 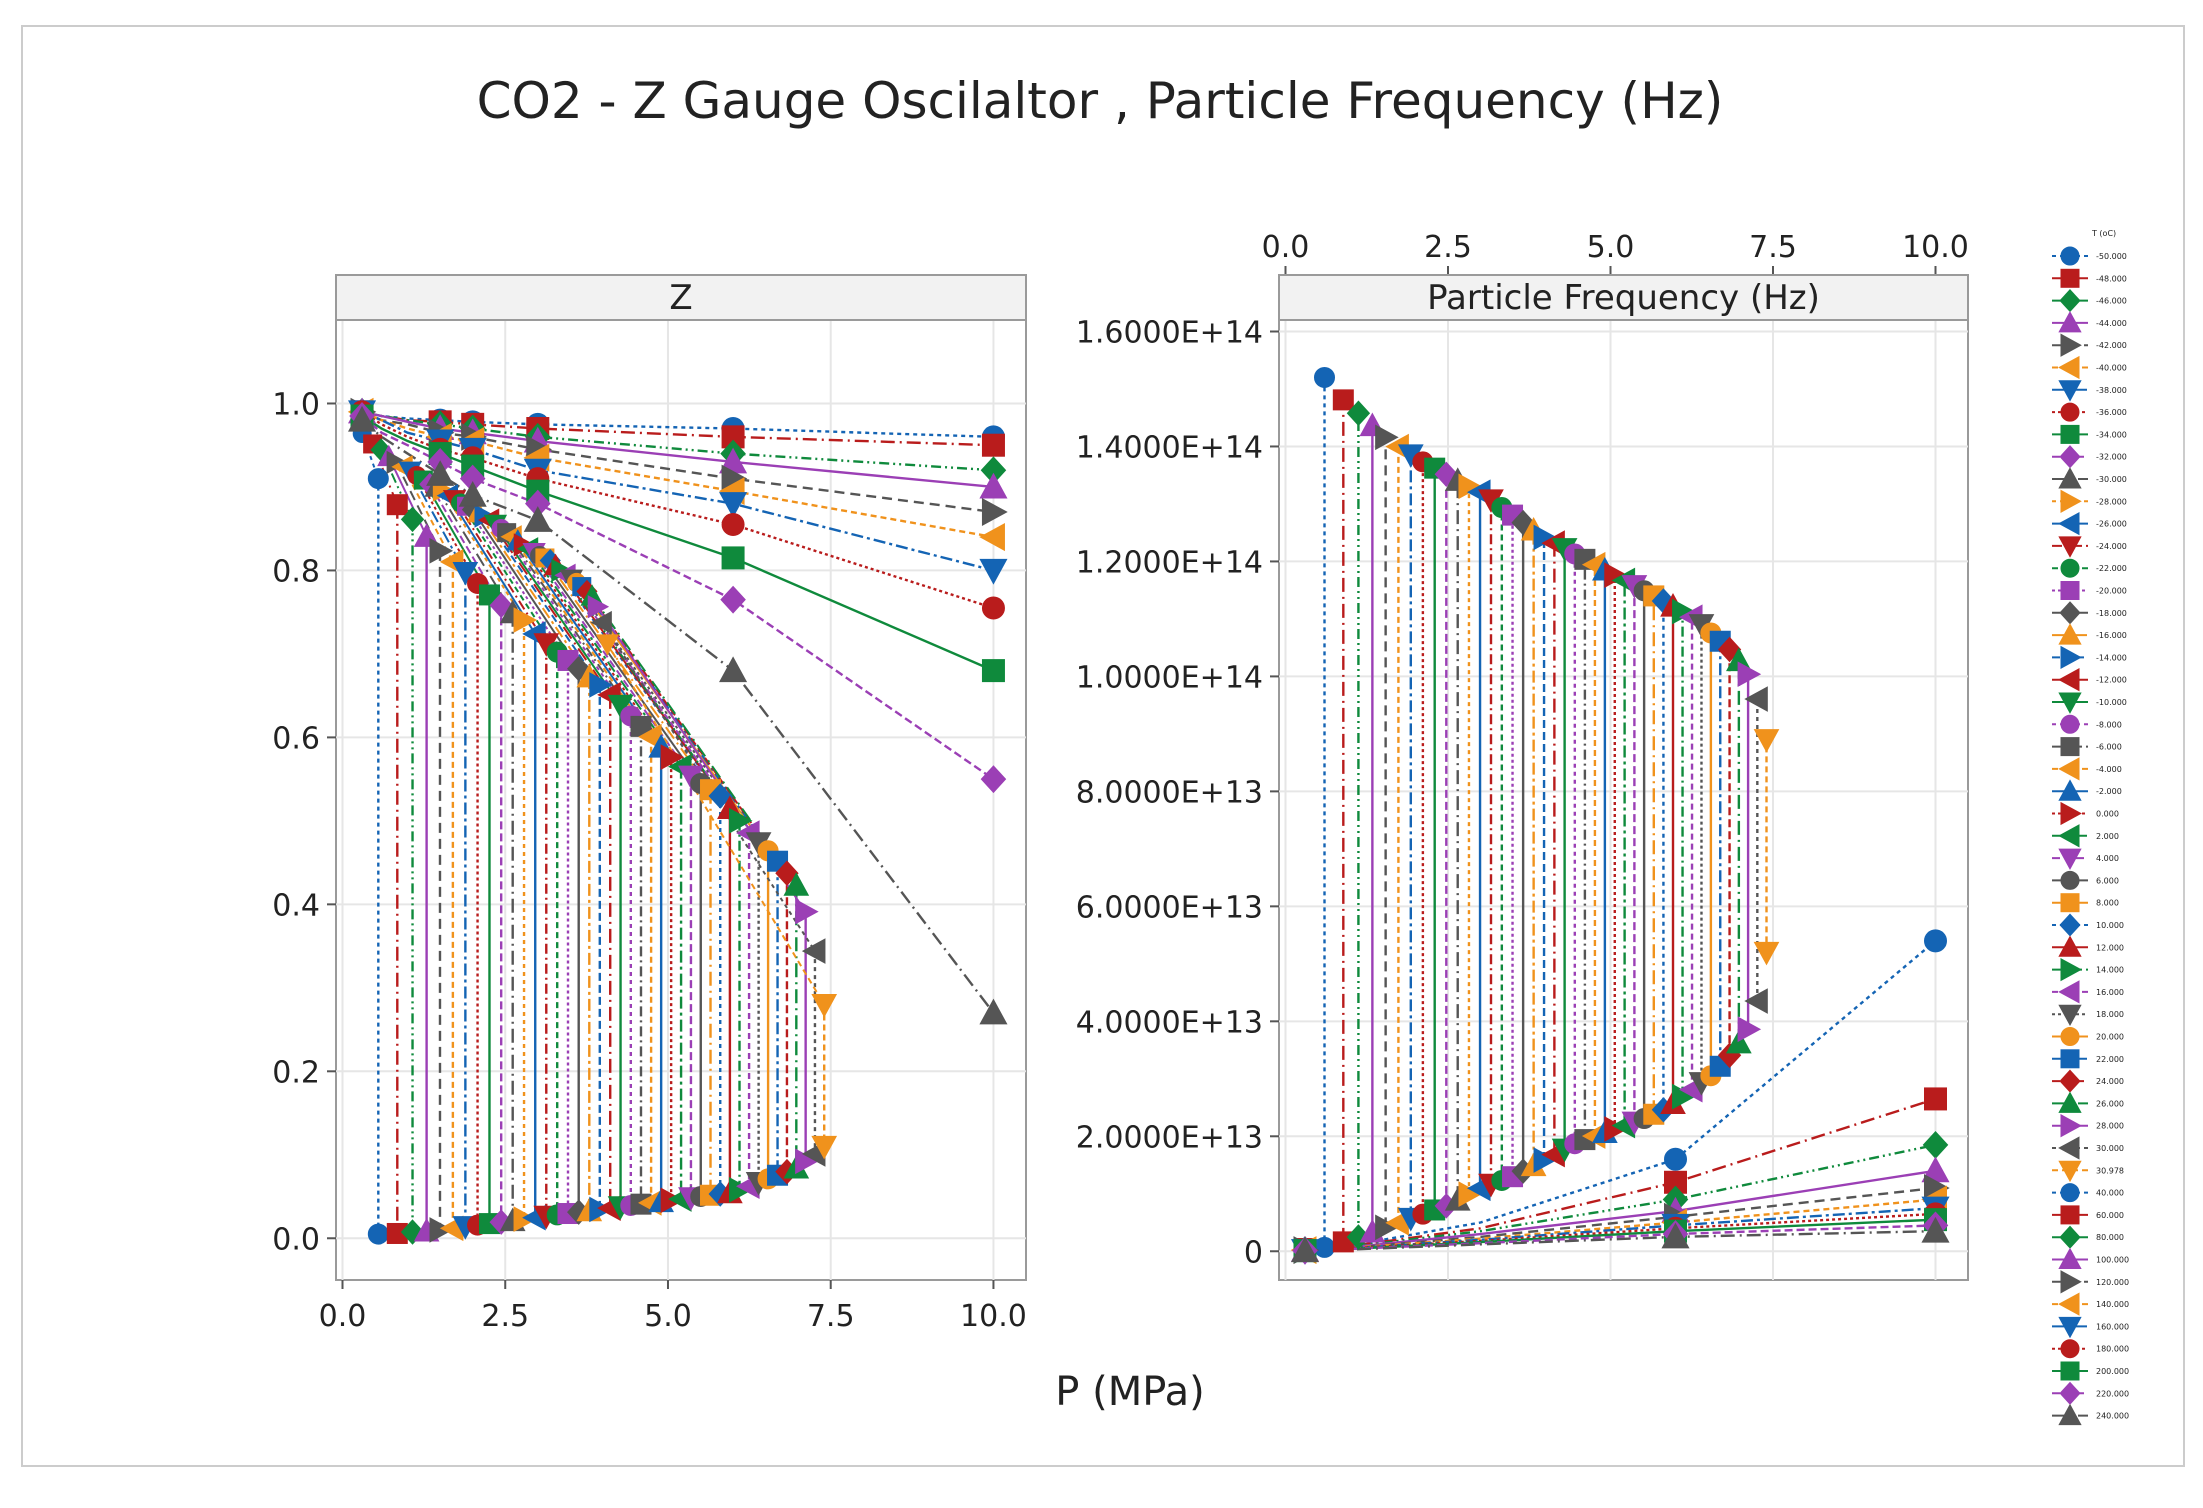 What do you see at coordinates (733, 505) in the screenshot?
I see `series-marker-160.000` at bounding box center [733, 505].